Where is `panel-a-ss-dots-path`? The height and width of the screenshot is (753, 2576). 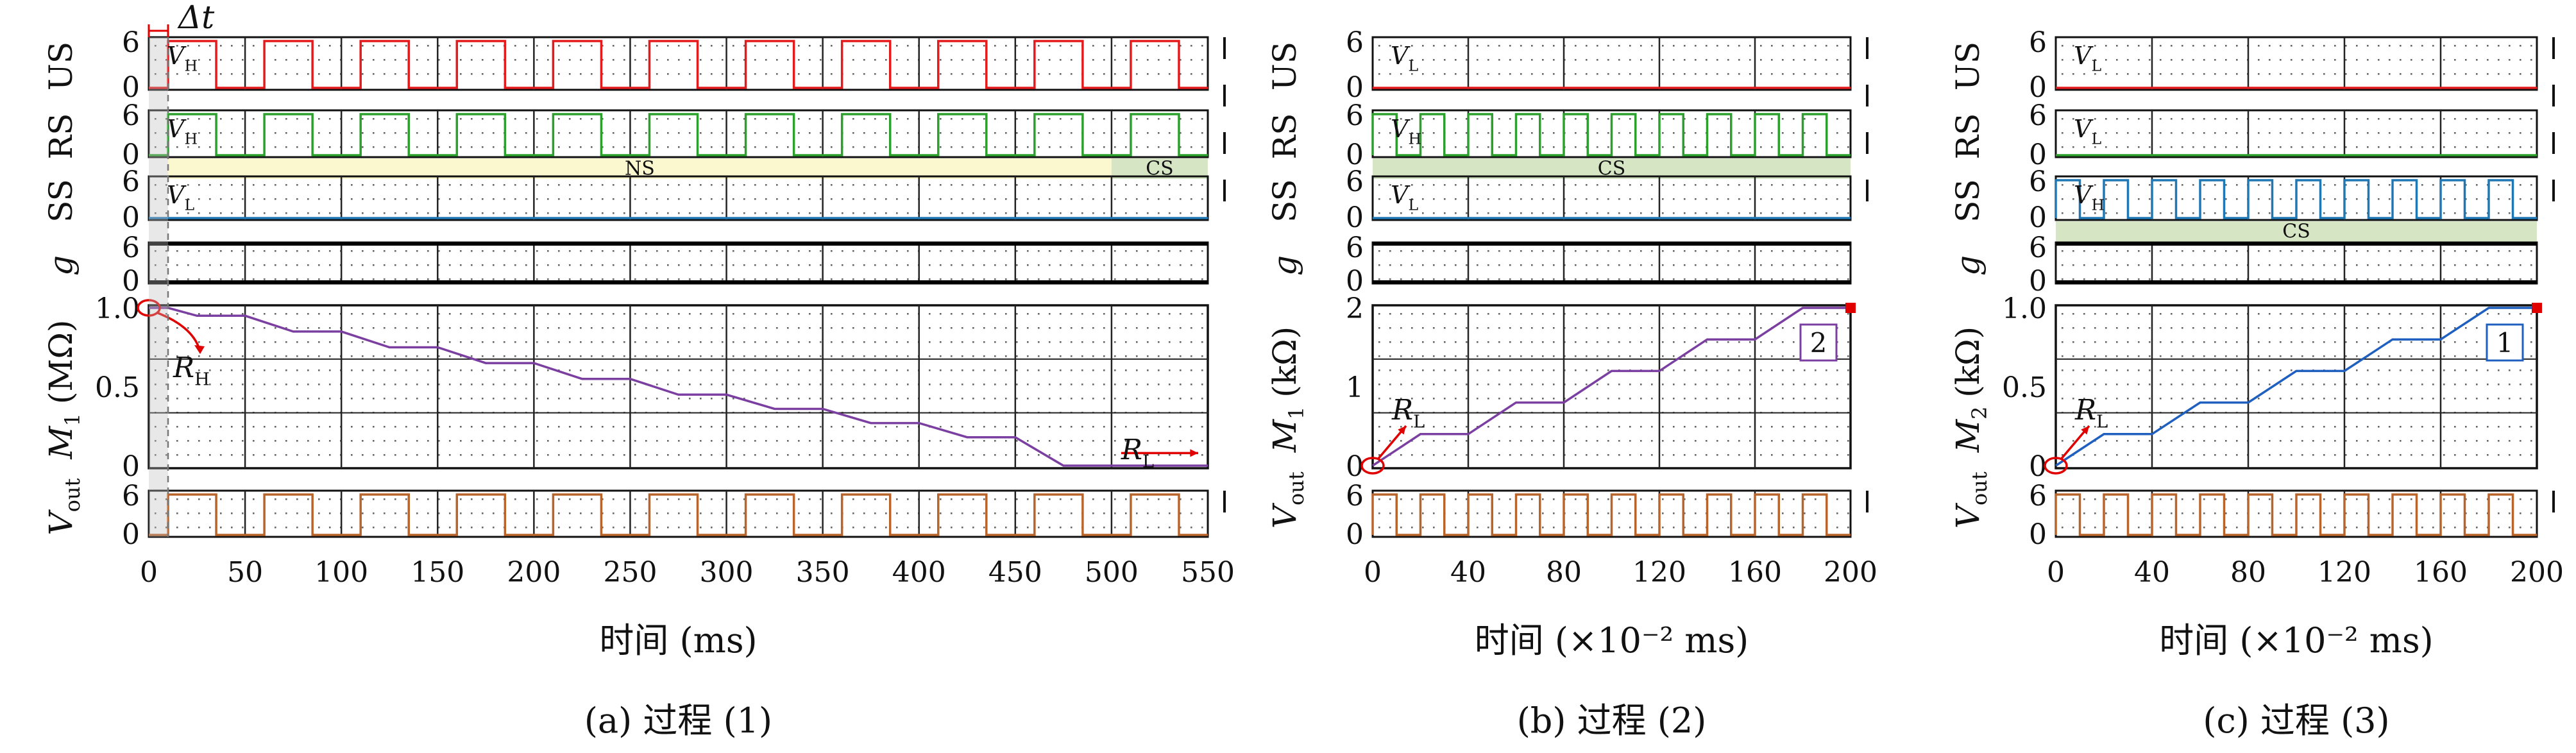
panel-a-ss-dots-path is located at coordinates (679, 199).